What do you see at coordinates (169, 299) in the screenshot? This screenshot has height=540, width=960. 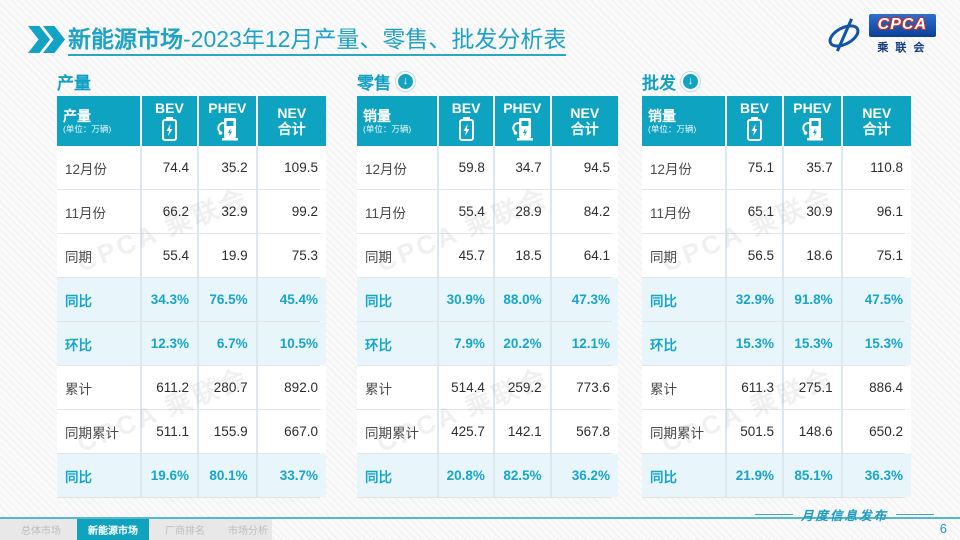 I see `cell-value: 34.3%` at bounding box center [169, 299].